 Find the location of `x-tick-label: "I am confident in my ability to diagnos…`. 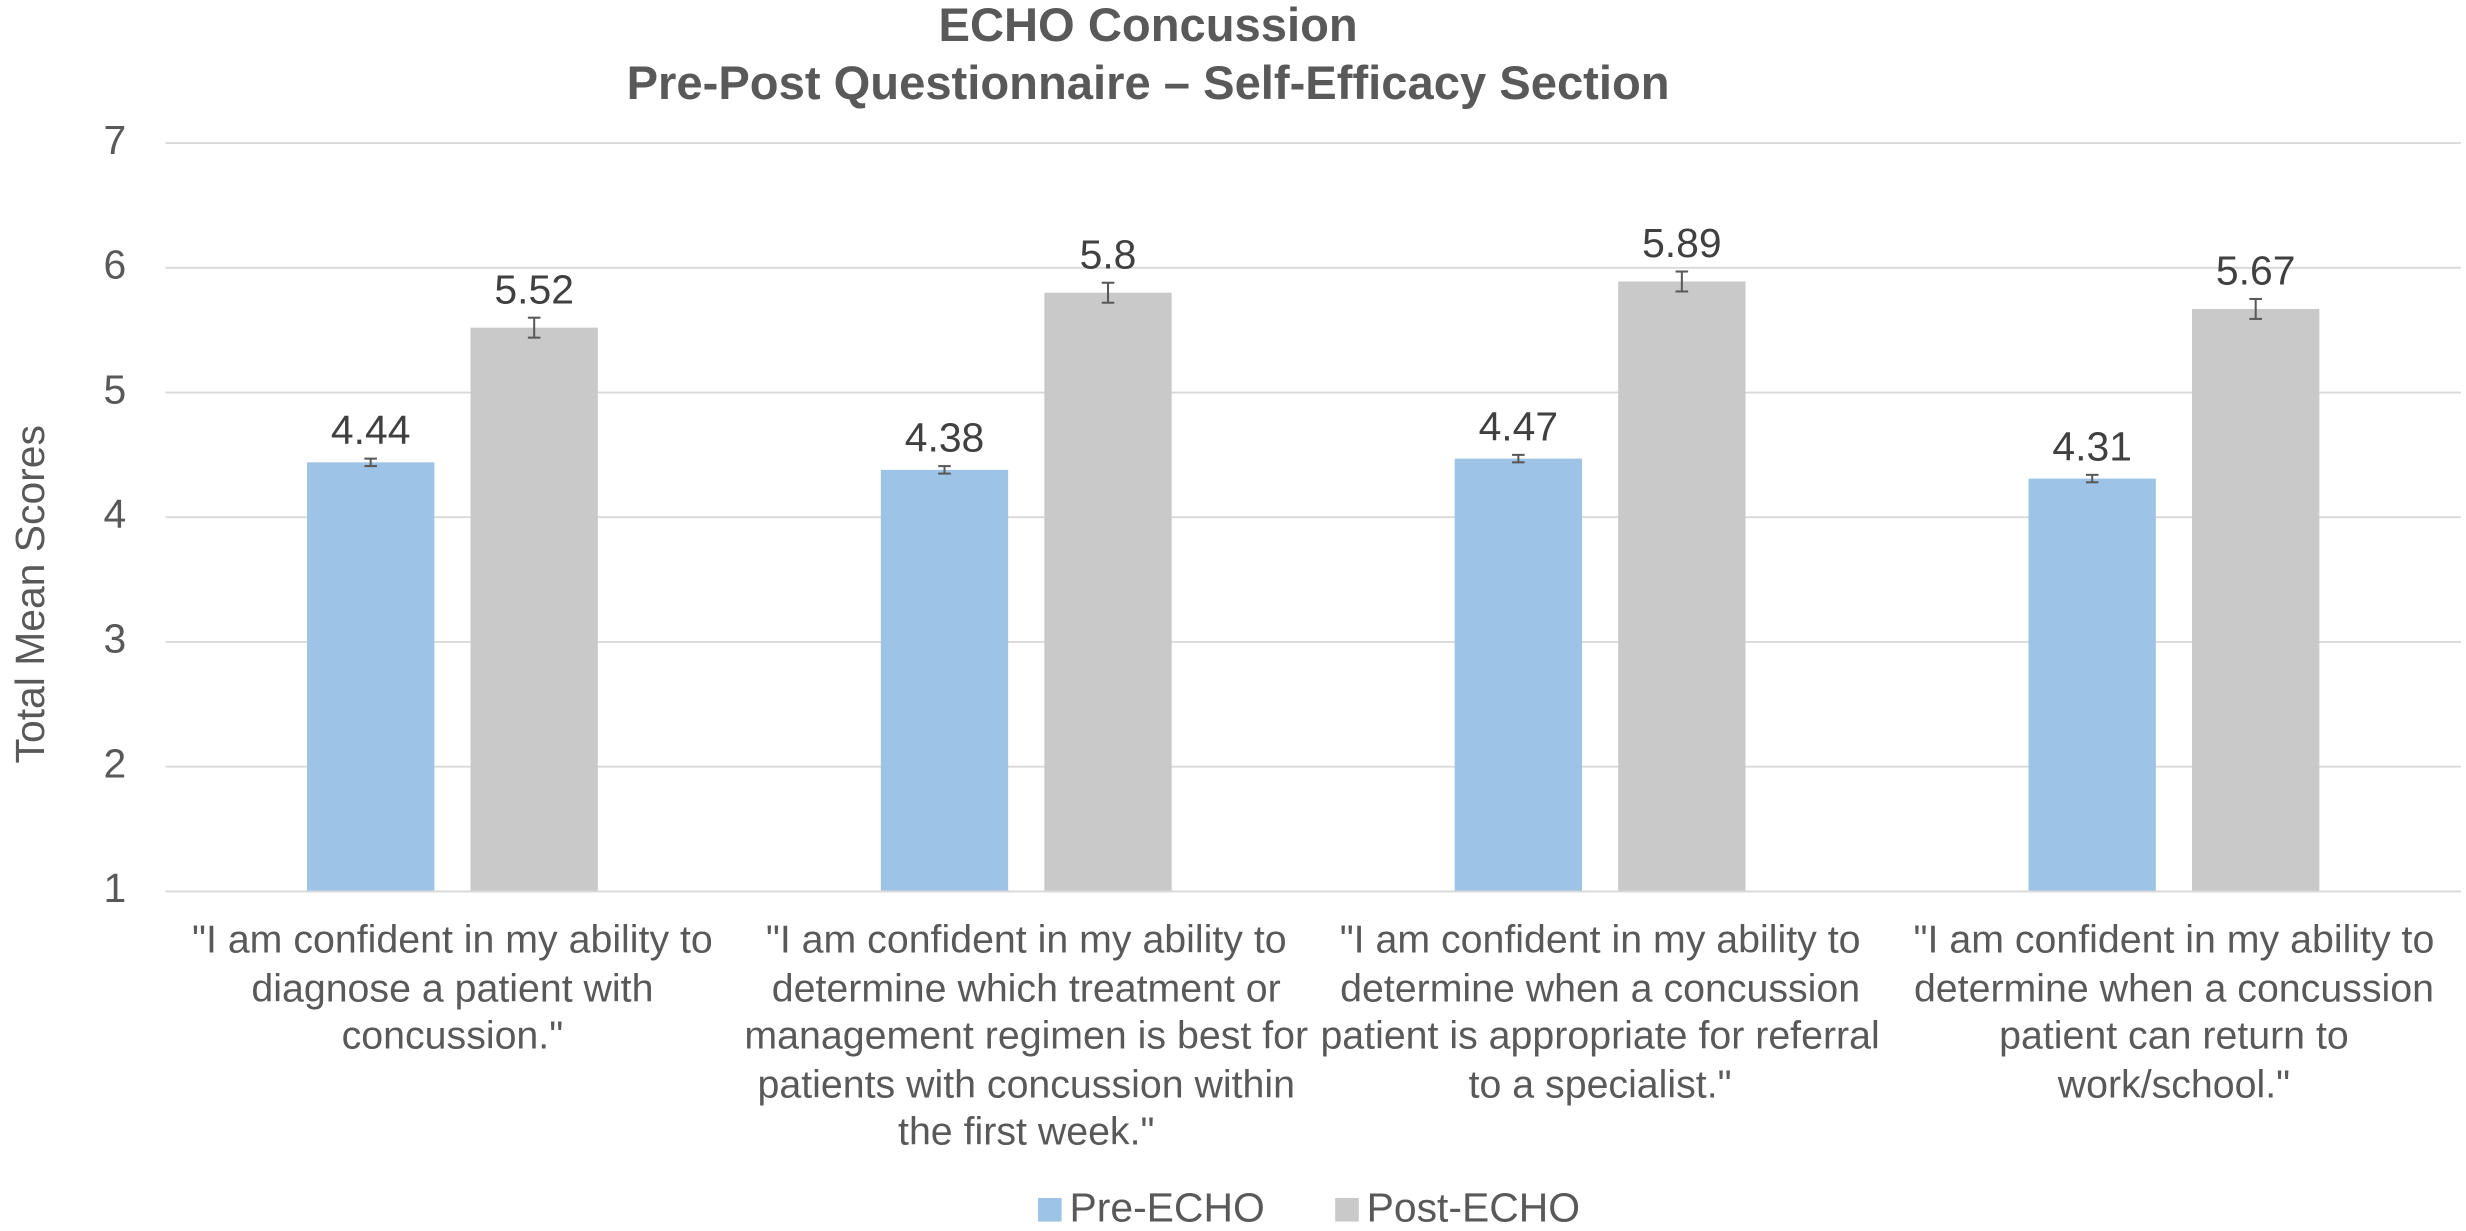

x-tick-label: "I am confident in my ability to diagnos… is located at coordinates (452, 988).